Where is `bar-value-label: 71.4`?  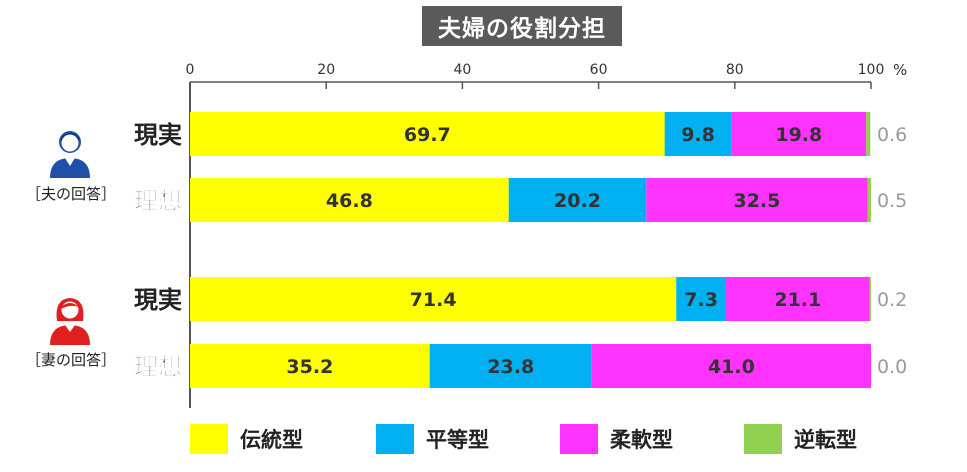 bar-value-label: 71.4 is located at coordinates (433, 300).